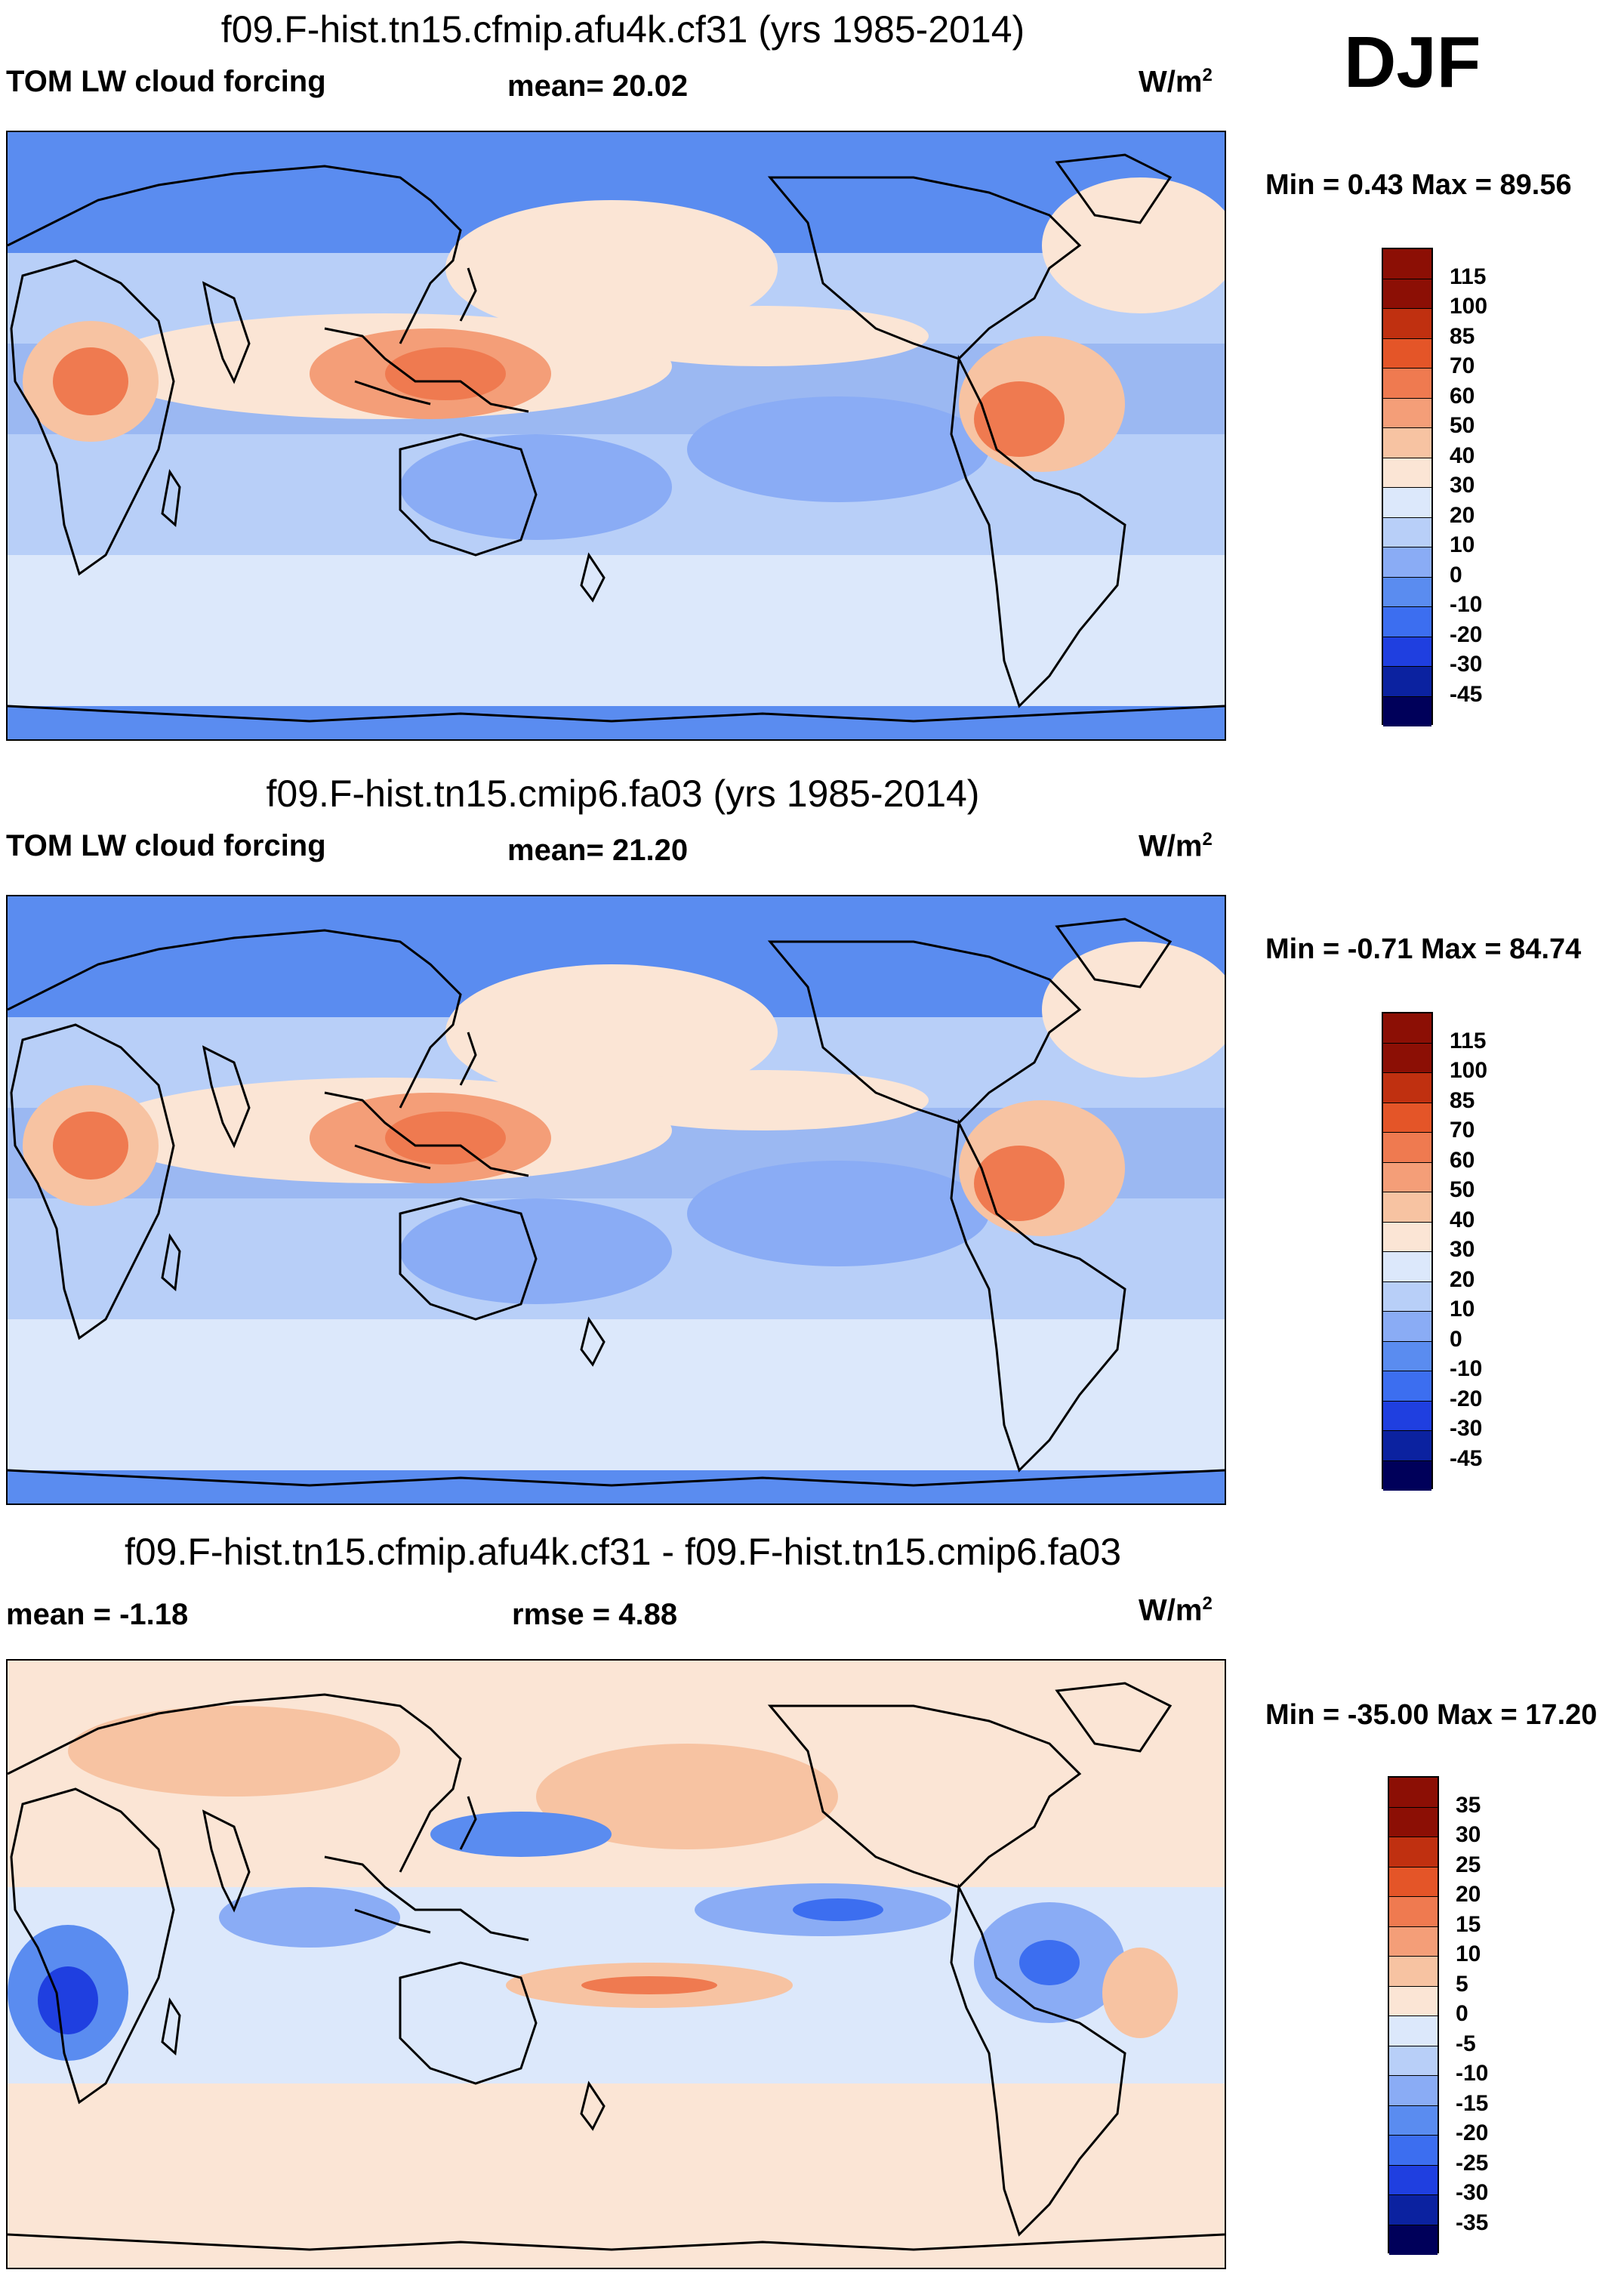 This screenshot has width=1624, height=2273. I want to click on panel2-mean-label: mean=, so click(556, 850).